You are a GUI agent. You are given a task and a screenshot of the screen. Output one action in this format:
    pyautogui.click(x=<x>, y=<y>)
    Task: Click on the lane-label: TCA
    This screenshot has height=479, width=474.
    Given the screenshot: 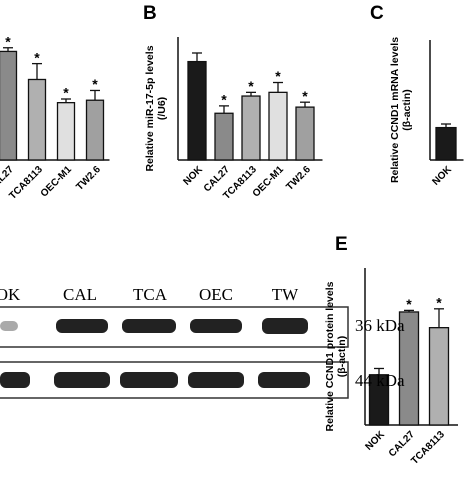 What is the action you would take?
    pyautogui.click(x=150, y=294)
    